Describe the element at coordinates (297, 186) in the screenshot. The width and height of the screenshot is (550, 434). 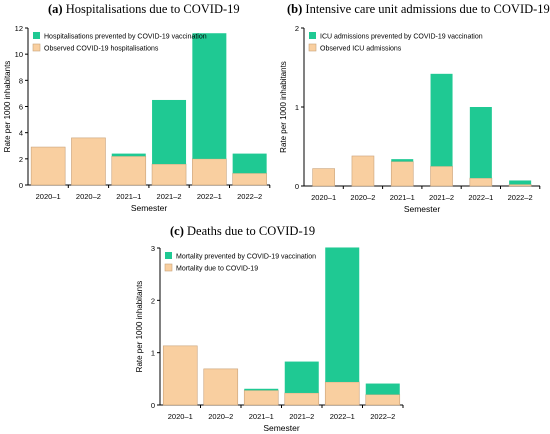
I see `chart-b-ytick-label: 0` at that location.